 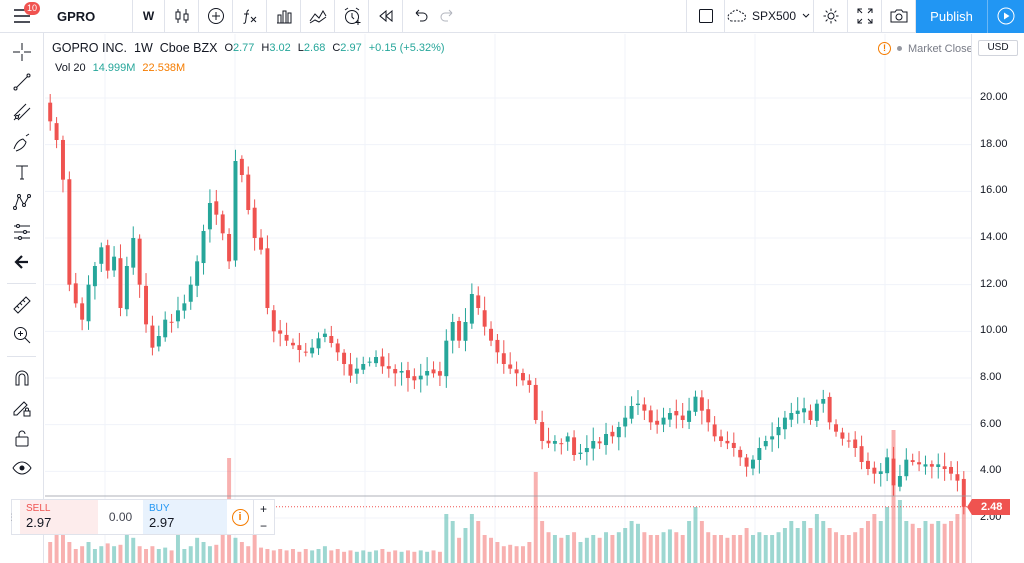 I want to click on legend-interval: 1W, so click(x=143, y=48).